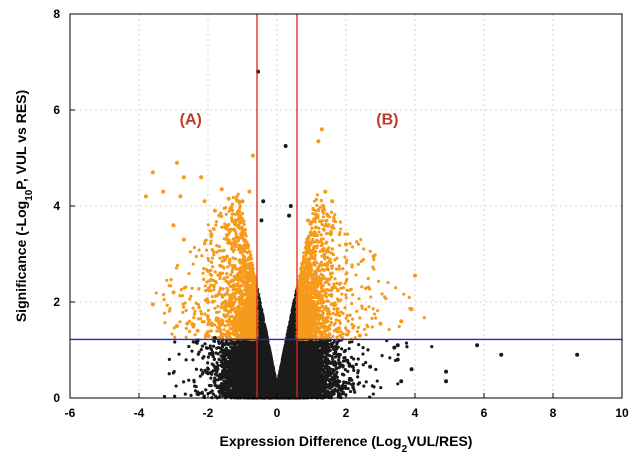 This screenshot has height=463, width=635. What do you see at coordinates (289, 119) in the screenshot?
I see `region-labels: (A) (B)` at bounding box center [289, 119].